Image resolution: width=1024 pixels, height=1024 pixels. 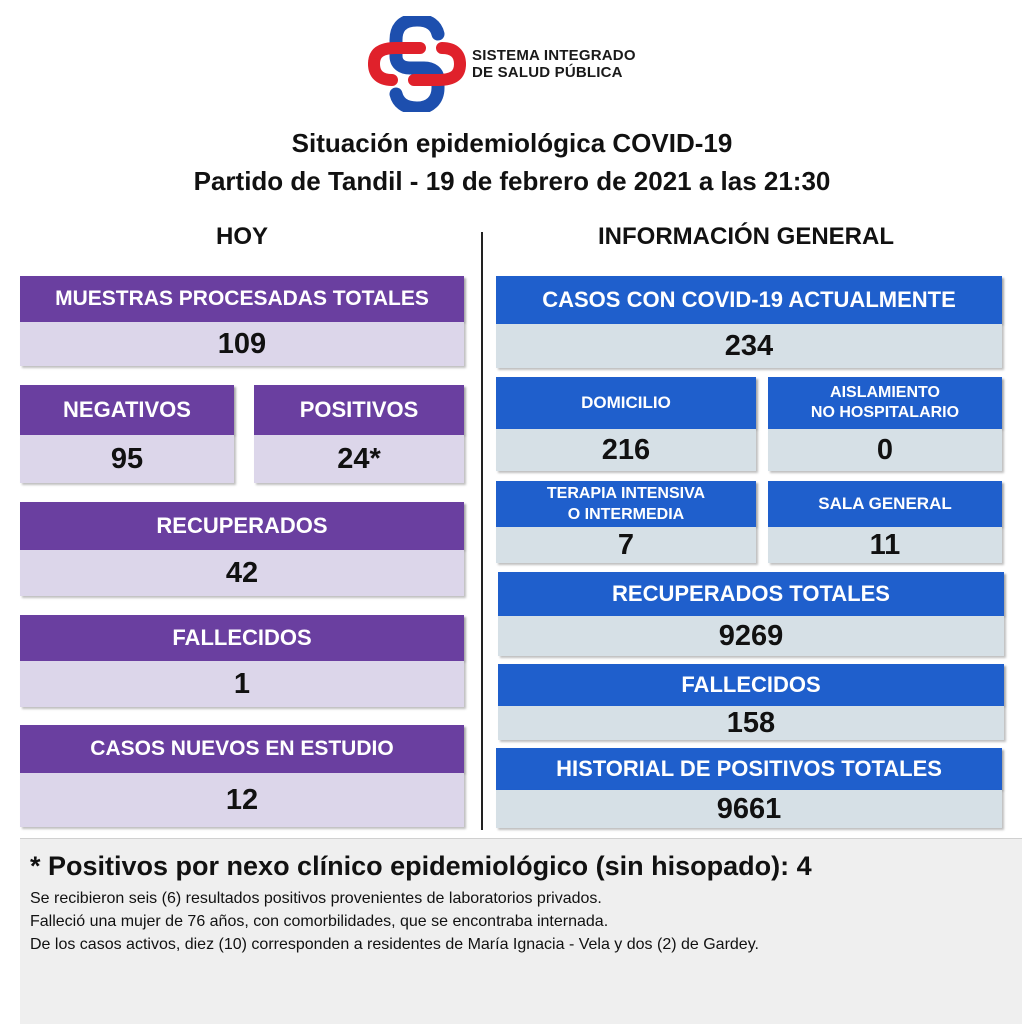 I want to click on historial-value: 9661, so click(x=749, y=809).